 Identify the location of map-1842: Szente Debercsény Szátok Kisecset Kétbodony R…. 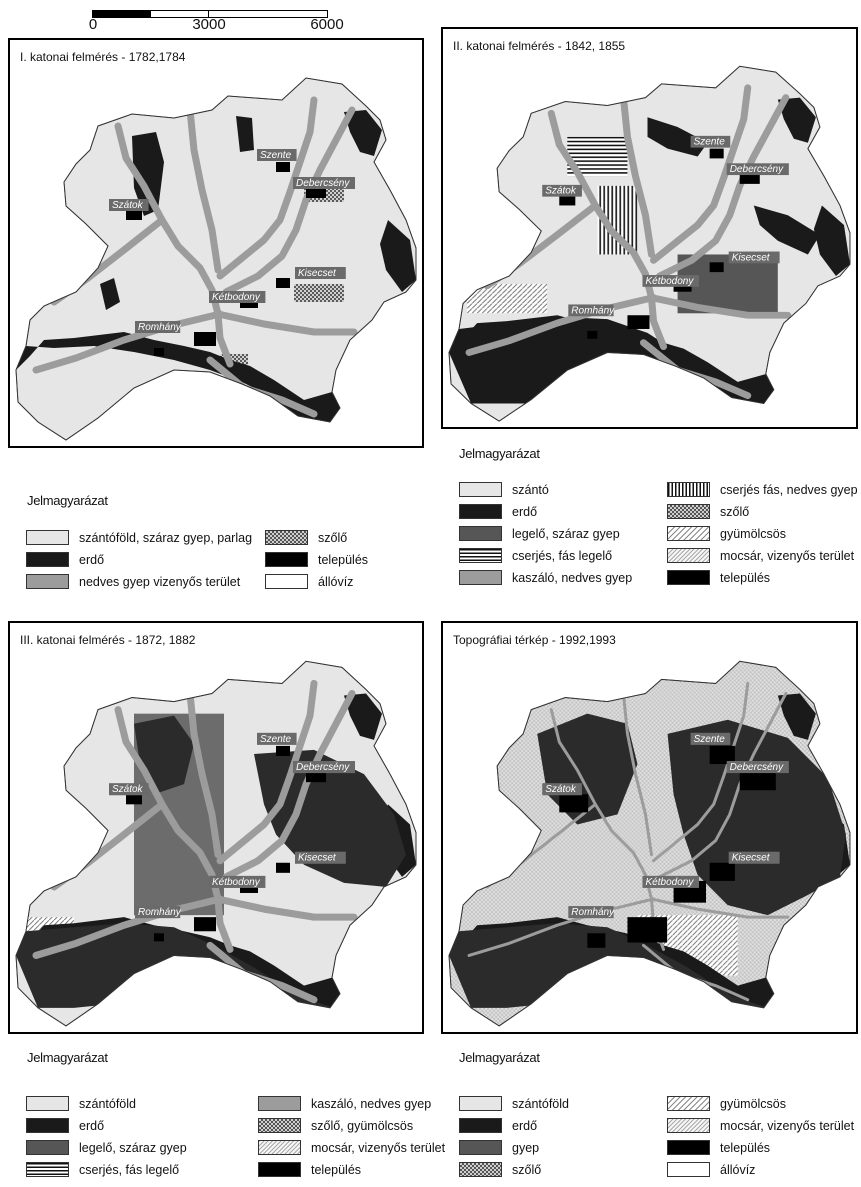
(649, 243).